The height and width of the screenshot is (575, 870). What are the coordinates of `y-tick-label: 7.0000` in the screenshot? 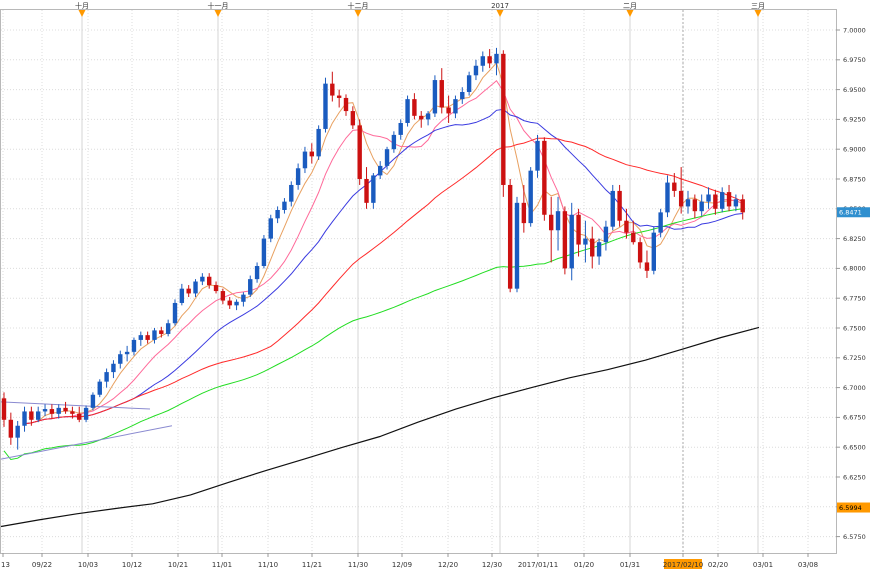 It's located at (854, 30).